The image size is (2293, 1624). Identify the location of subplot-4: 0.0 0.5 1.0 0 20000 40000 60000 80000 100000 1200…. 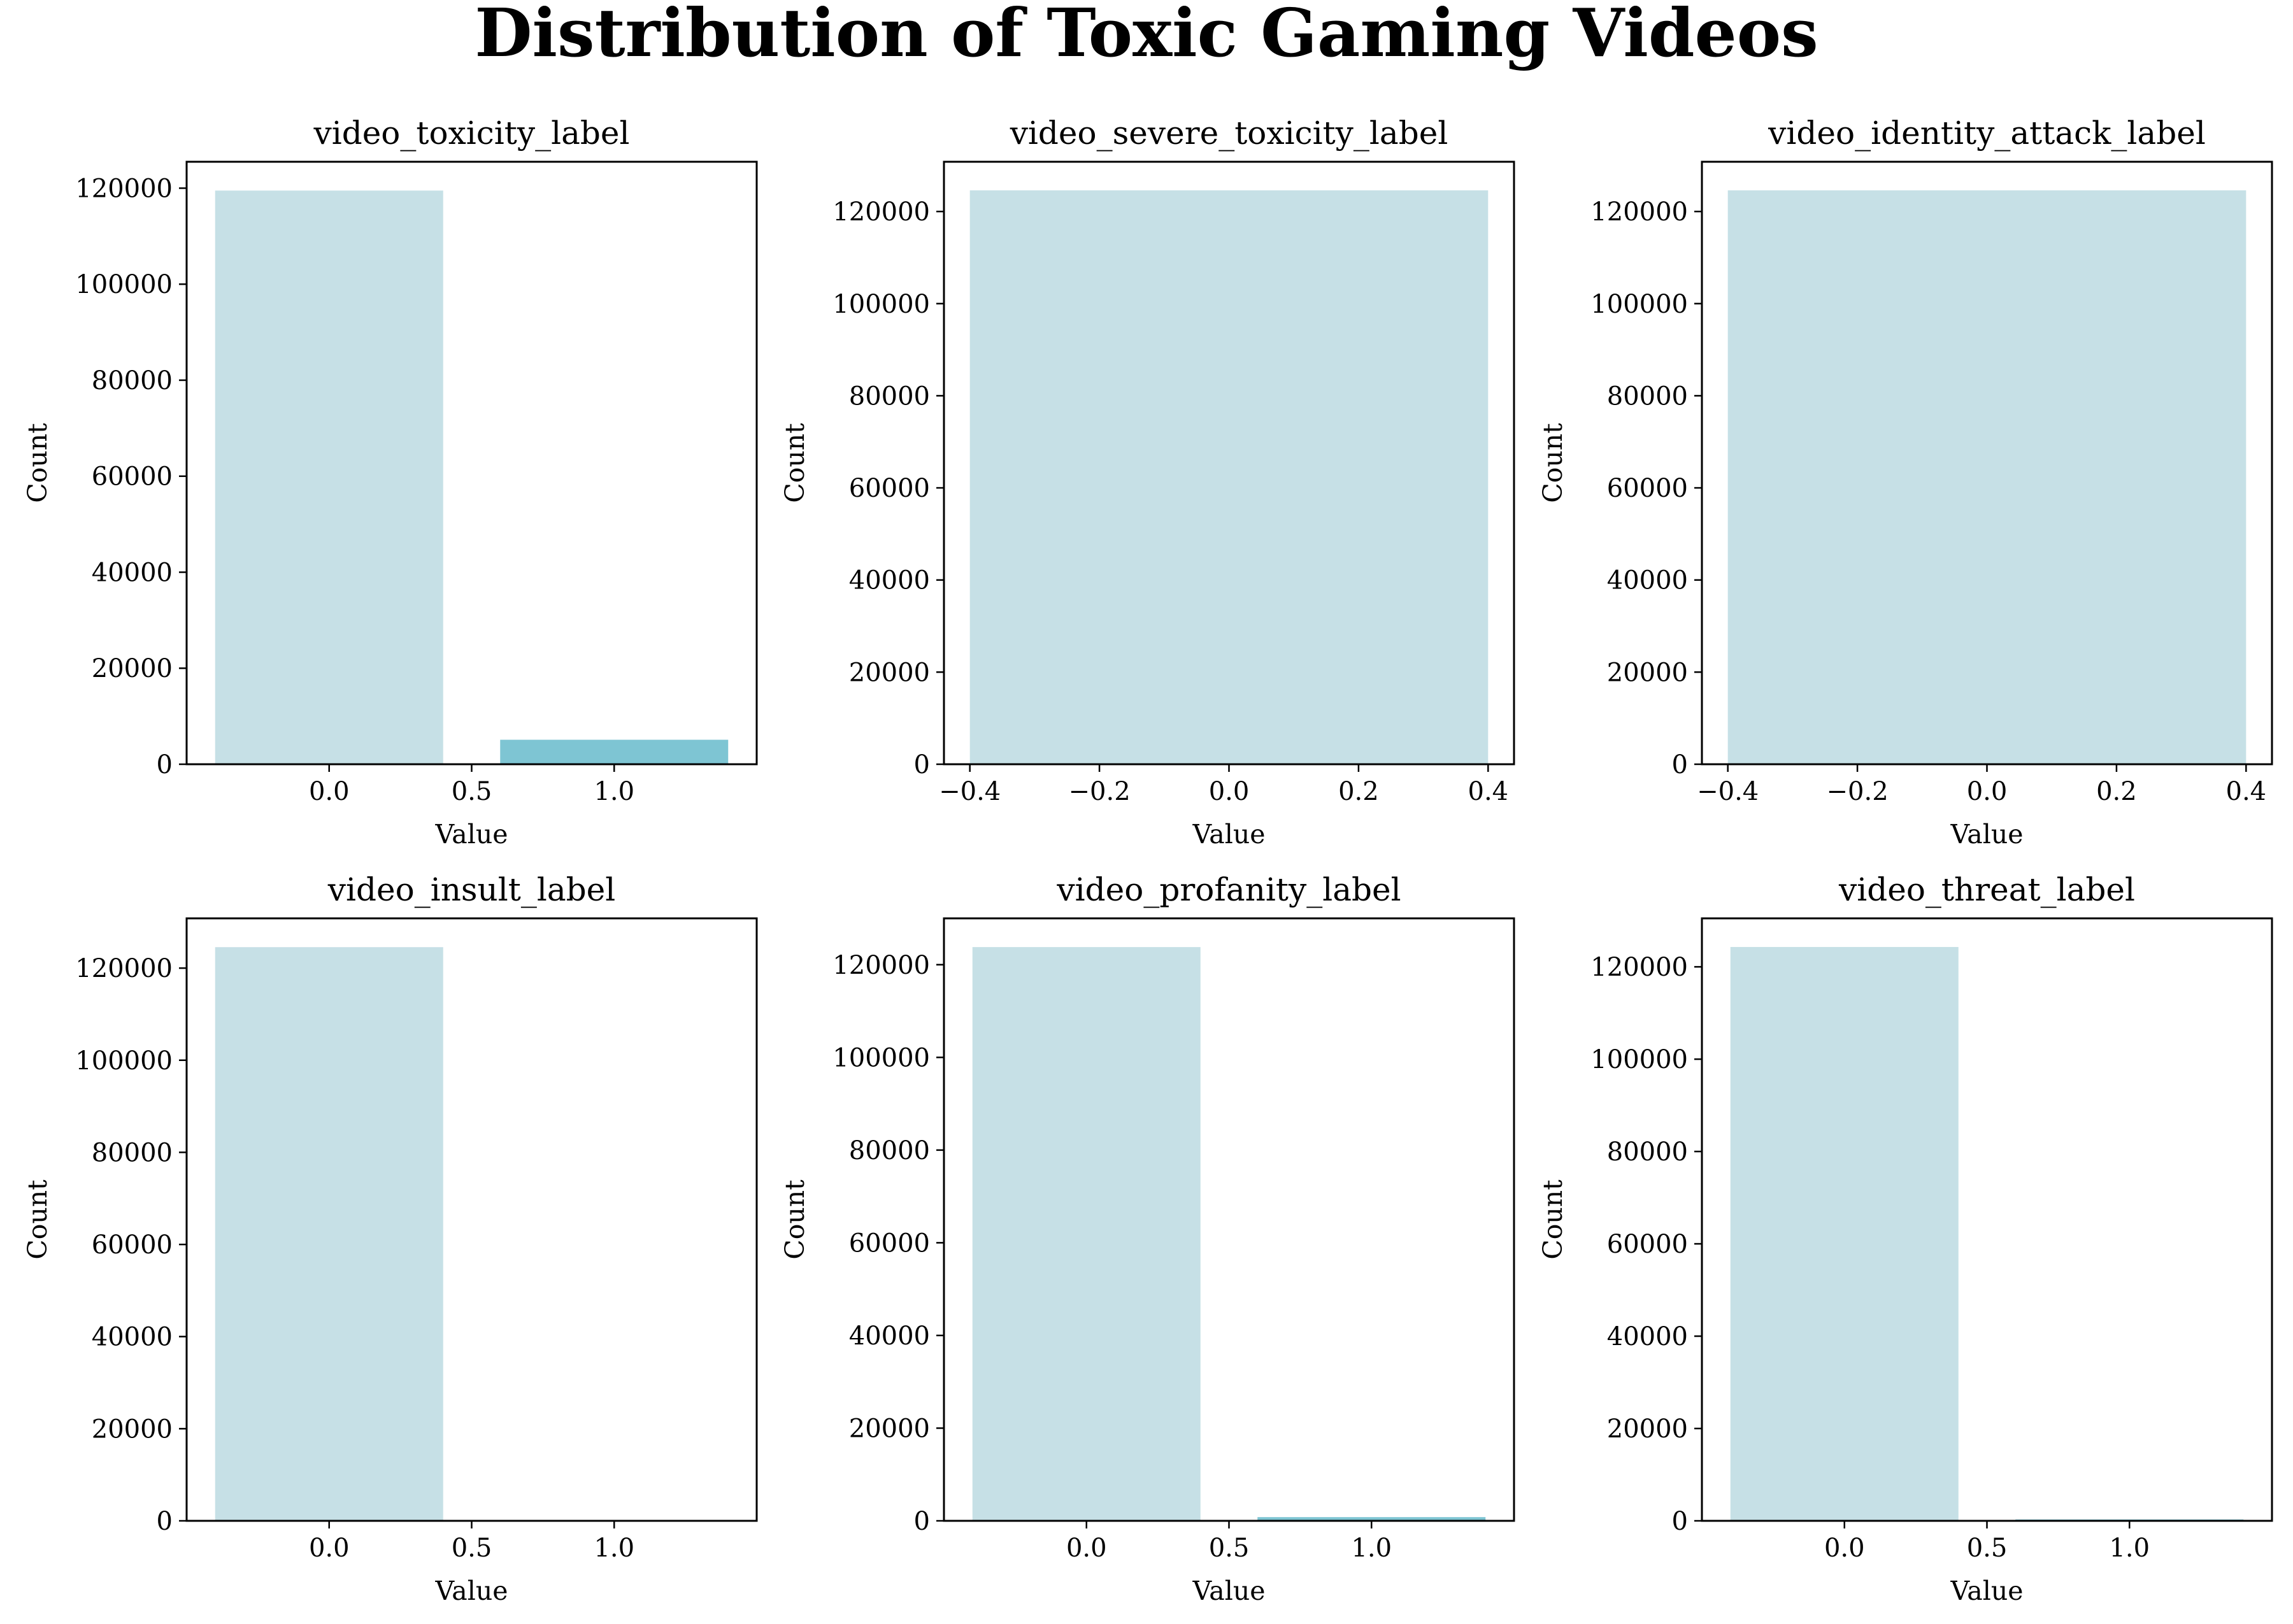
(390, 1238).